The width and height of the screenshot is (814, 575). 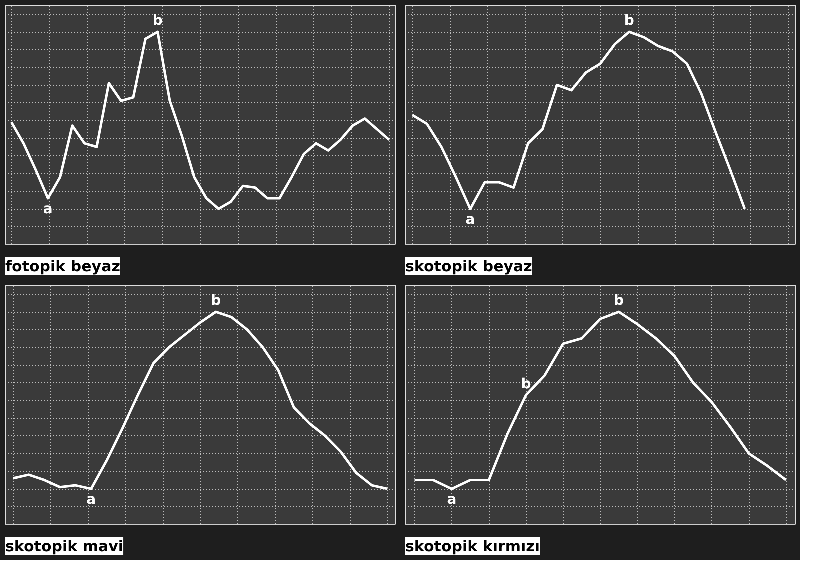 What do you see at coordinates (473, 547) in the screenshot?
I see `text: skotopik kırmızı` at bounding box center [473, 547].